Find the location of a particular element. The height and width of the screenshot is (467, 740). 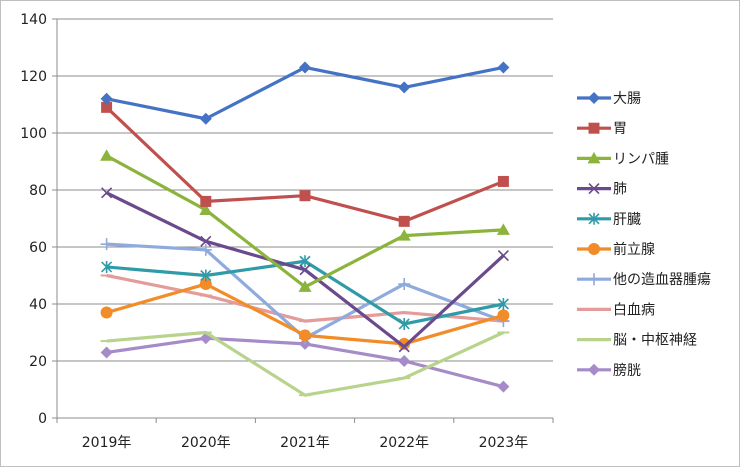

legend-item: 前立腺 is located at coordinates (616, 249).